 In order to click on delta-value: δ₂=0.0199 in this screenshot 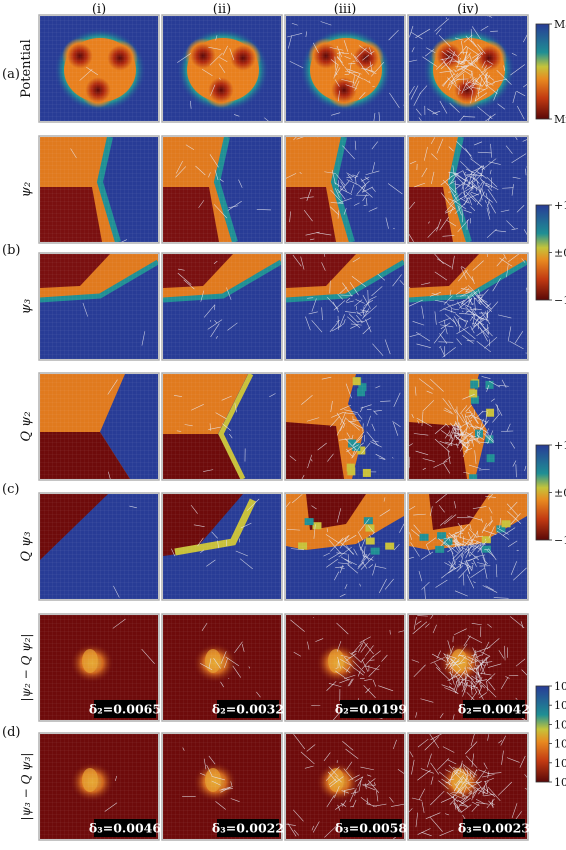, I will do `click(371, 709)`.